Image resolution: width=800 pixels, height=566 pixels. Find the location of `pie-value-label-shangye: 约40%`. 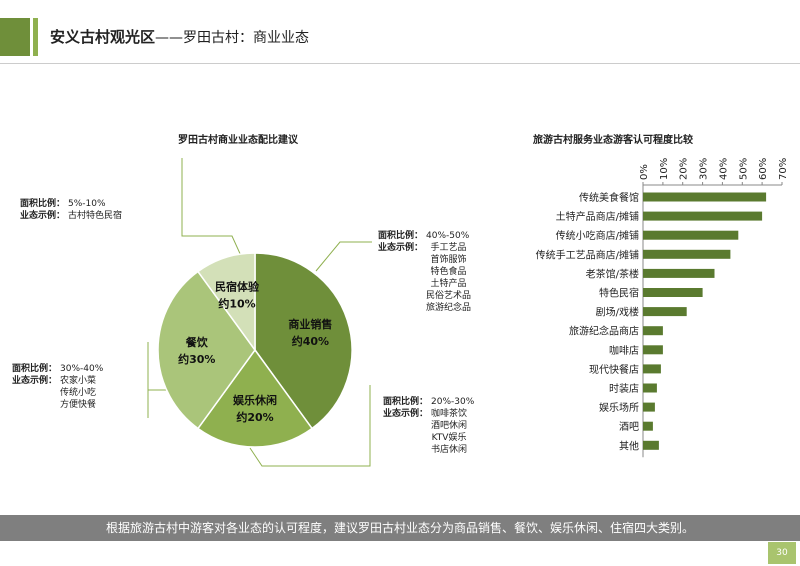

pie-value-label-shangye: 约40% is located at coordinates (310, 341).